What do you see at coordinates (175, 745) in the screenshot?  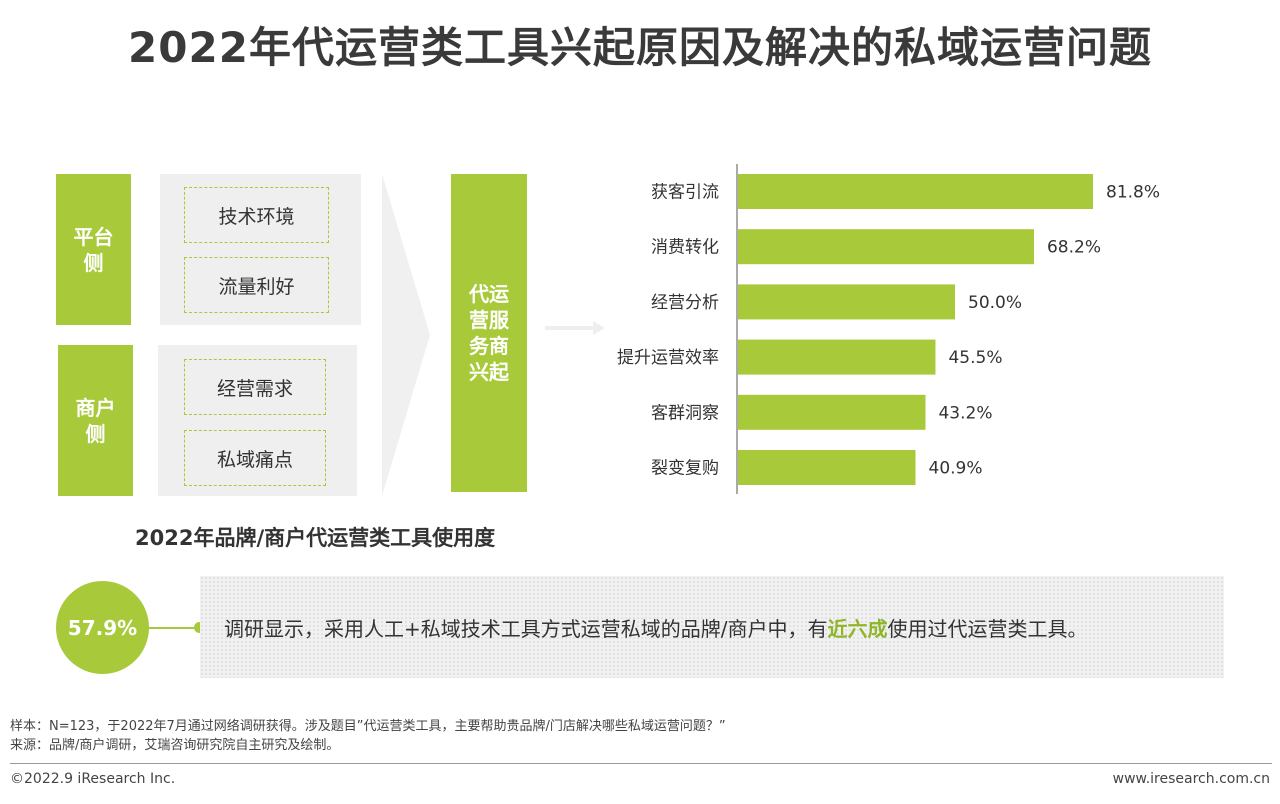 I see `source-note: 来源：品牌/商户调研，艾瑞咨询研究院自主研究及绘制。` at bounding box center [175, 745].